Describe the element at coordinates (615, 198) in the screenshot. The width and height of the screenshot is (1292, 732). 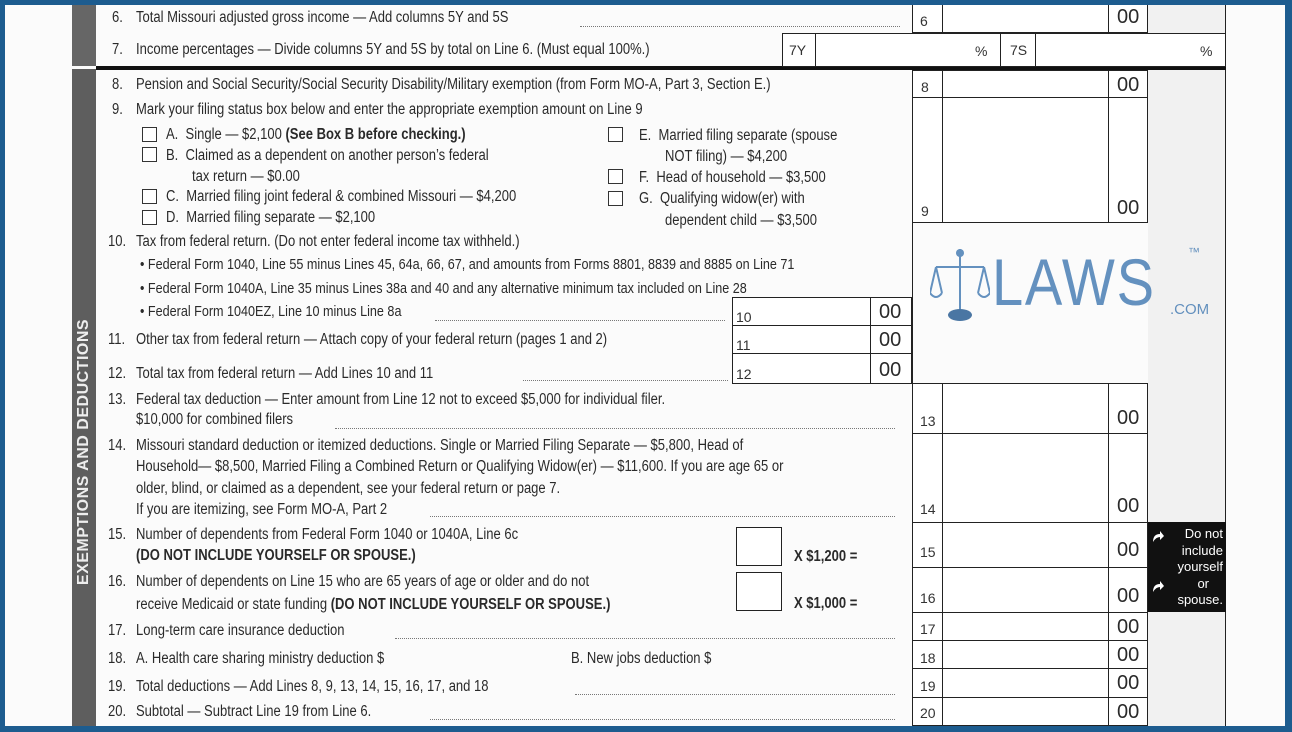
I see `filing-status-g-checkbox` at that location.